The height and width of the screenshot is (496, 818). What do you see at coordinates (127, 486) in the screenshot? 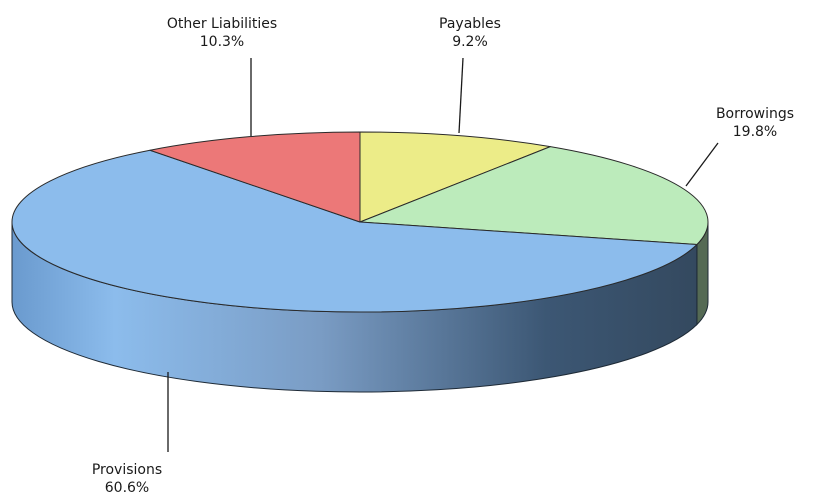
I see `slice-value-provisions: 60.6%` at bounding box center [127, 486].